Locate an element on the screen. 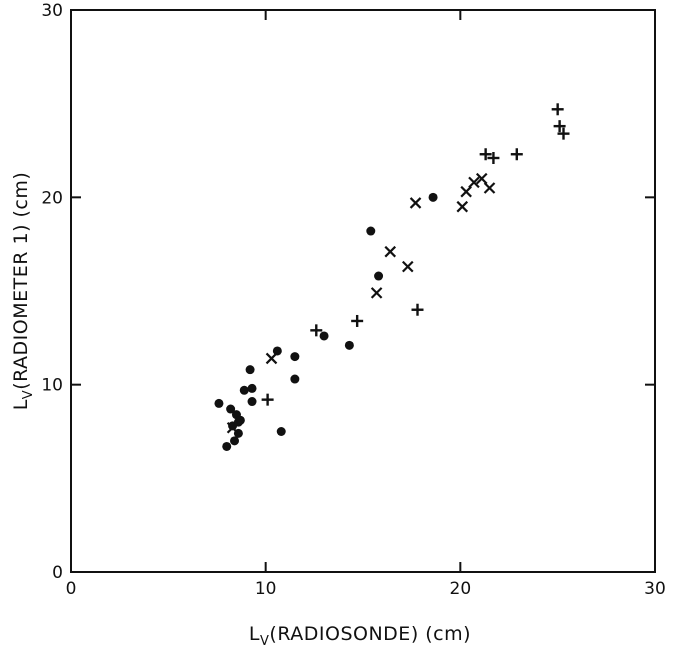  y-tick-label: 20 is located at coordinates (52, 198).